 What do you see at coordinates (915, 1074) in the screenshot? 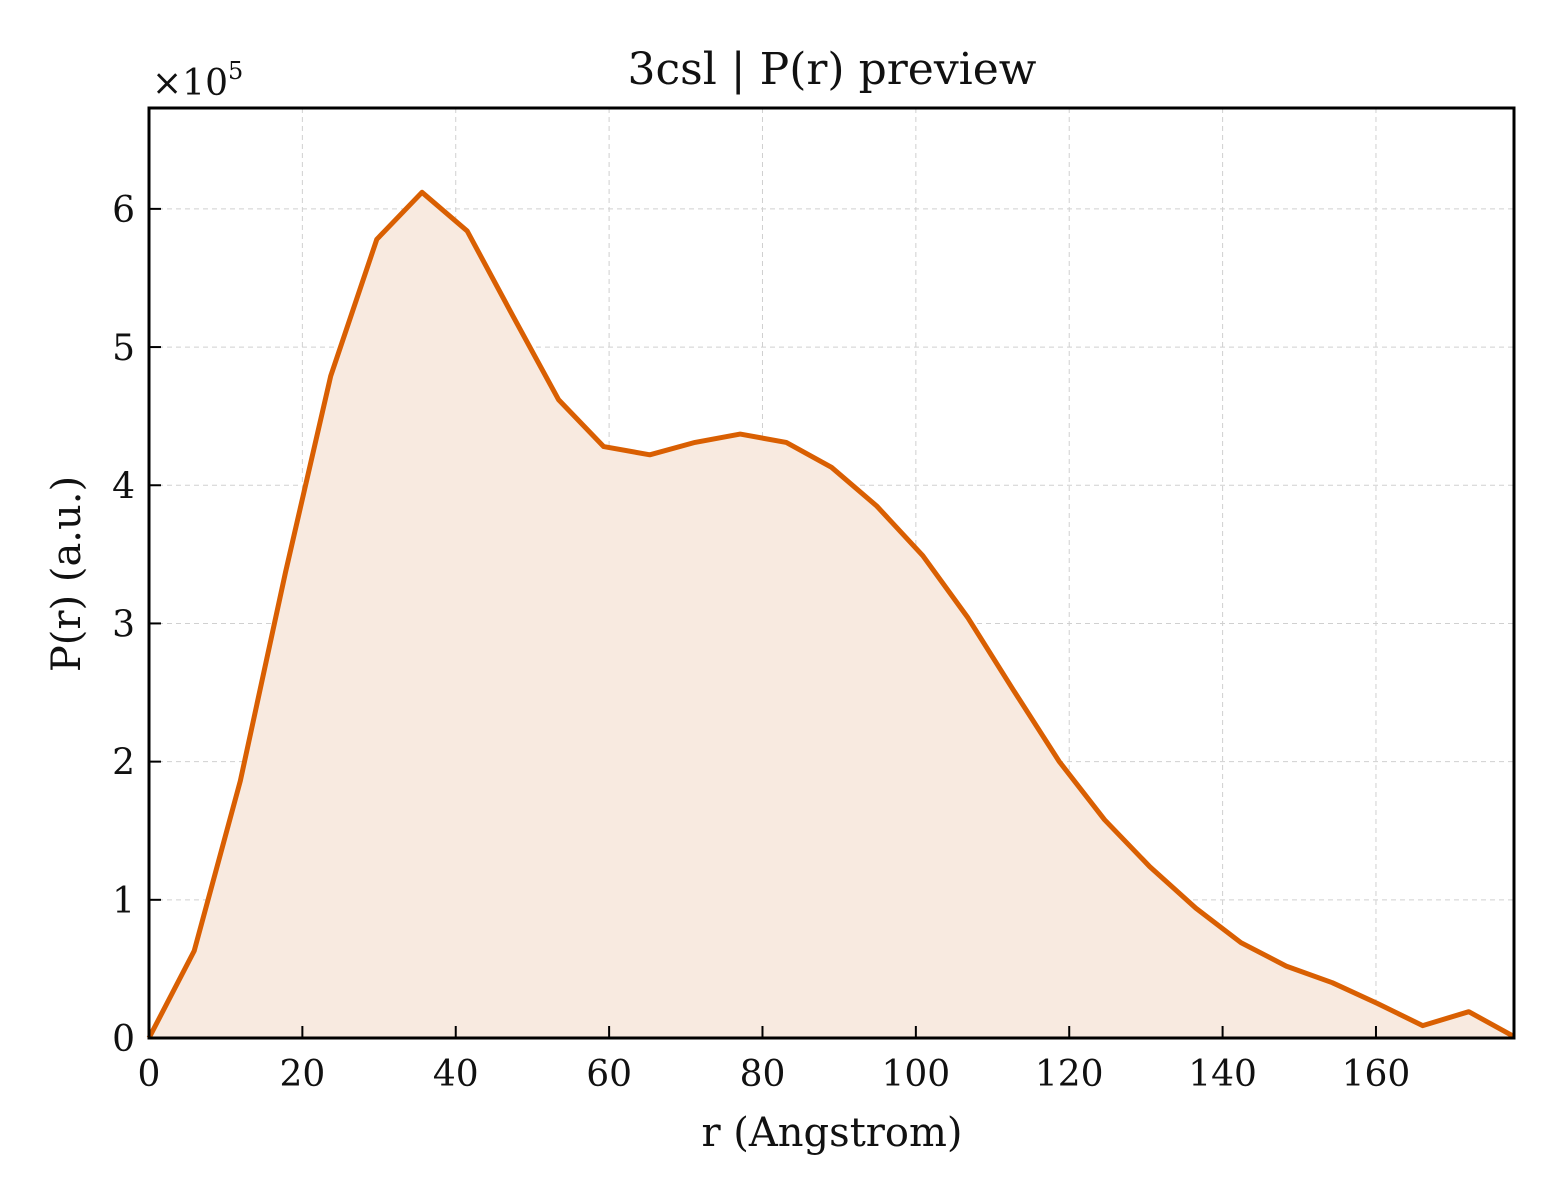
I see `x-tick-label: 100` at bounding box center [915, 1074].